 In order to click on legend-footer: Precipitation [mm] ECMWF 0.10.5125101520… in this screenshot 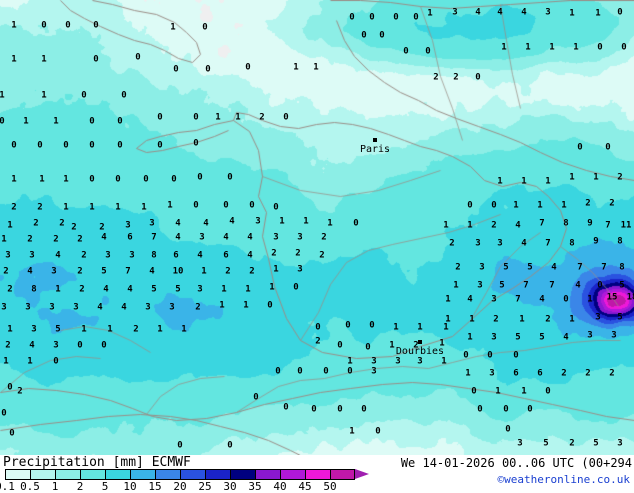, I will do `click(317, 474)`.